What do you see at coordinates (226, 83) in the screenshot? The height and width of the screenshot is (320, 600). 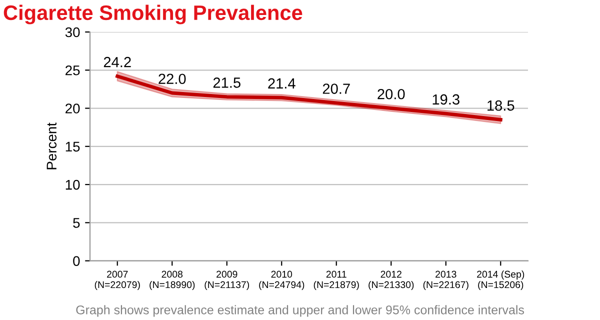 I see `data-label: 21.5` at bounding box center [226, 83].